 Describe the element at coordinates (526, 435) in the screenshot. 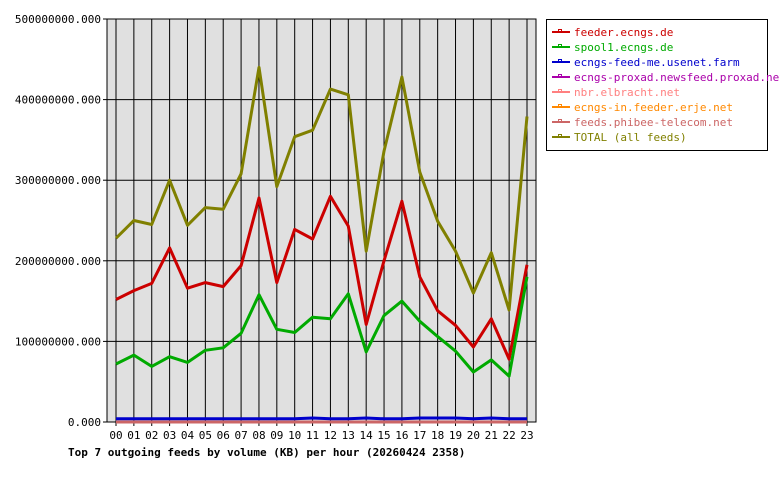

I see `x-tick-label: 23` at that location.